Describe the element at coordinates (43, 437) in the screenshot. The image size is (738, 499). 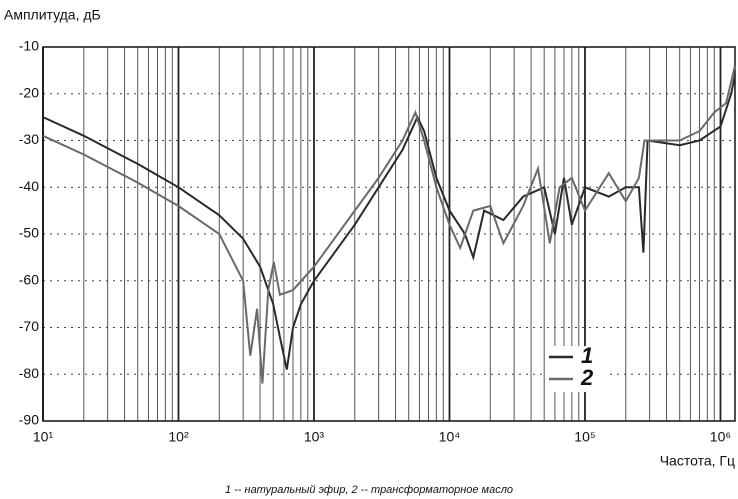
I see `x-tick-label: 10¹` at that location.